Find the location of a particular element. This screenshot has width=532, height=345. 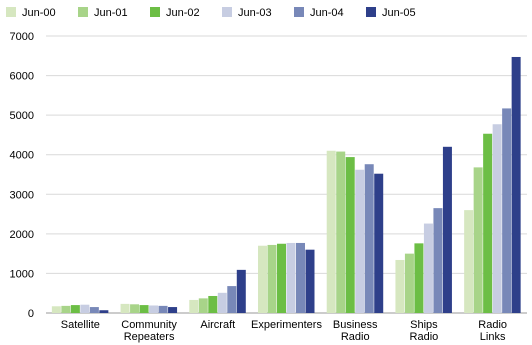

bar-jun-04-aircraft is located at coordinates (232, 299).